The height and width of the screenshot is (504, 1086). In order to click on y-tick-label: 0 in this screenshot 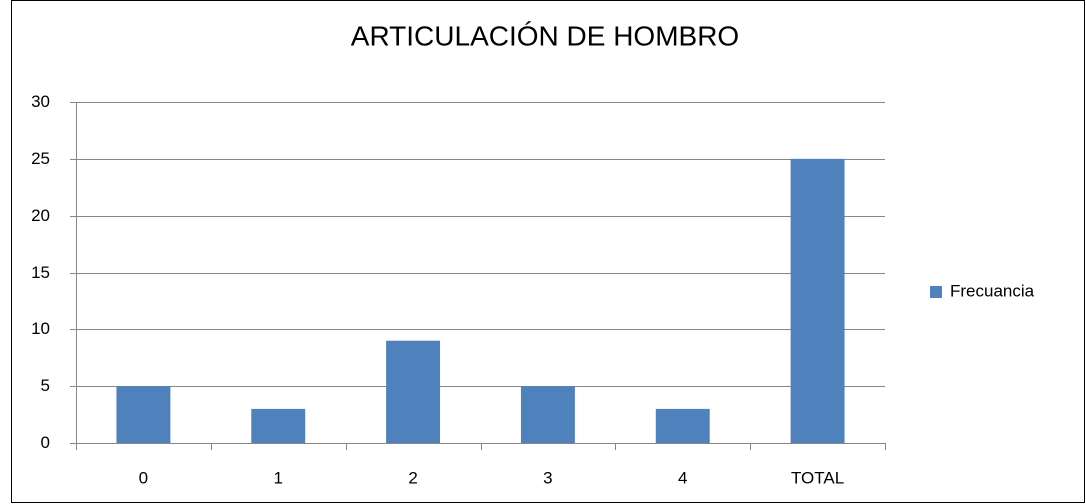, I will do `click(45, 442)`.